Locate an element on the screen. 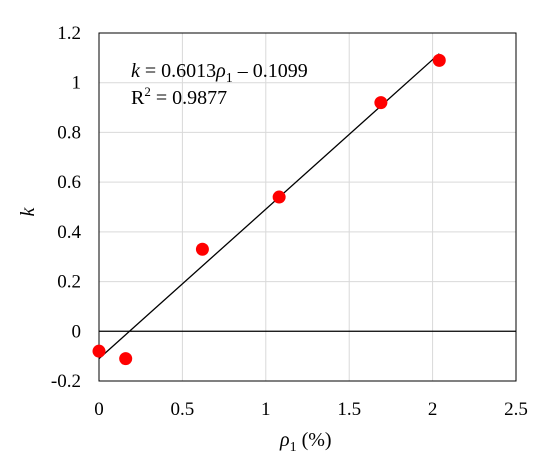 The width and height of the screenshot is (550, 471). x-axis-title-unit: (%) is located at coordinates (314, 440).